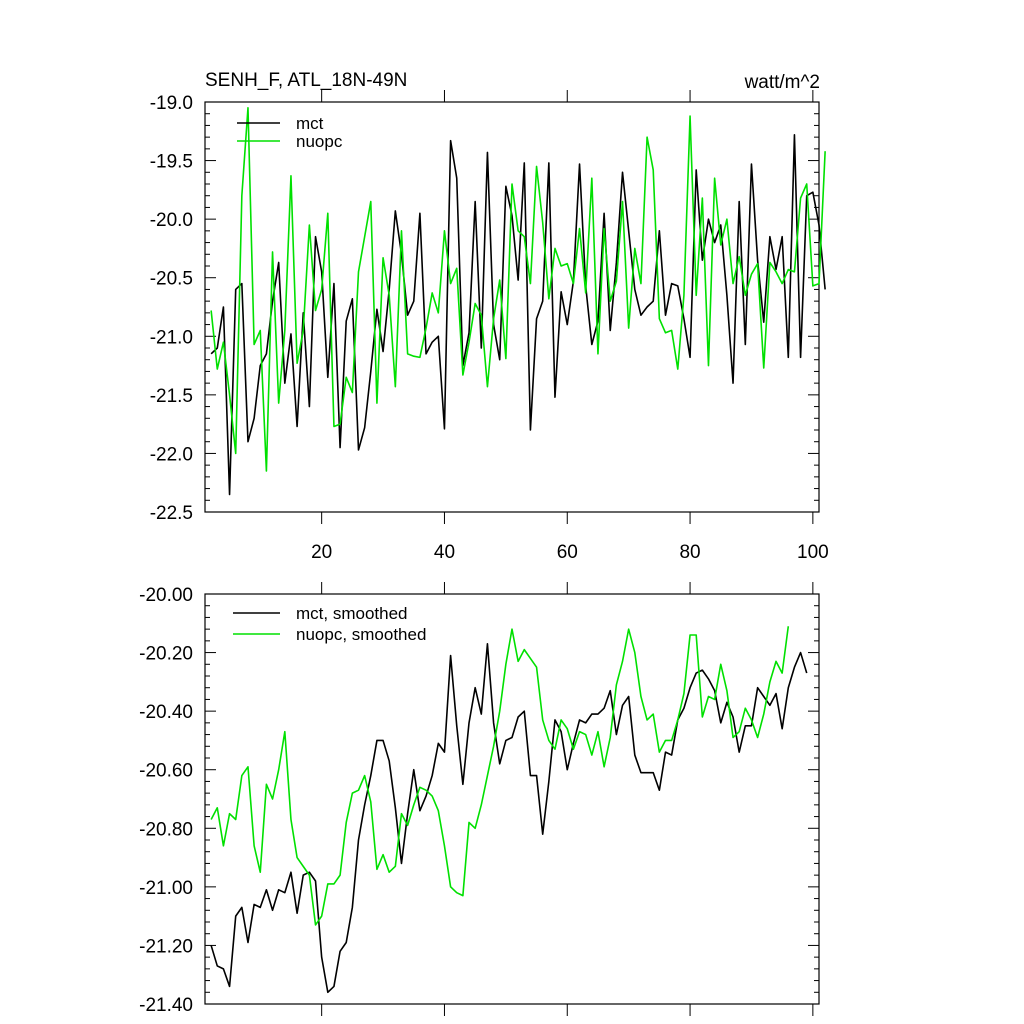  Describe the element at coordinates (171, 454) in the screenshot. I see `y-tick-label: -22.0` at that location.